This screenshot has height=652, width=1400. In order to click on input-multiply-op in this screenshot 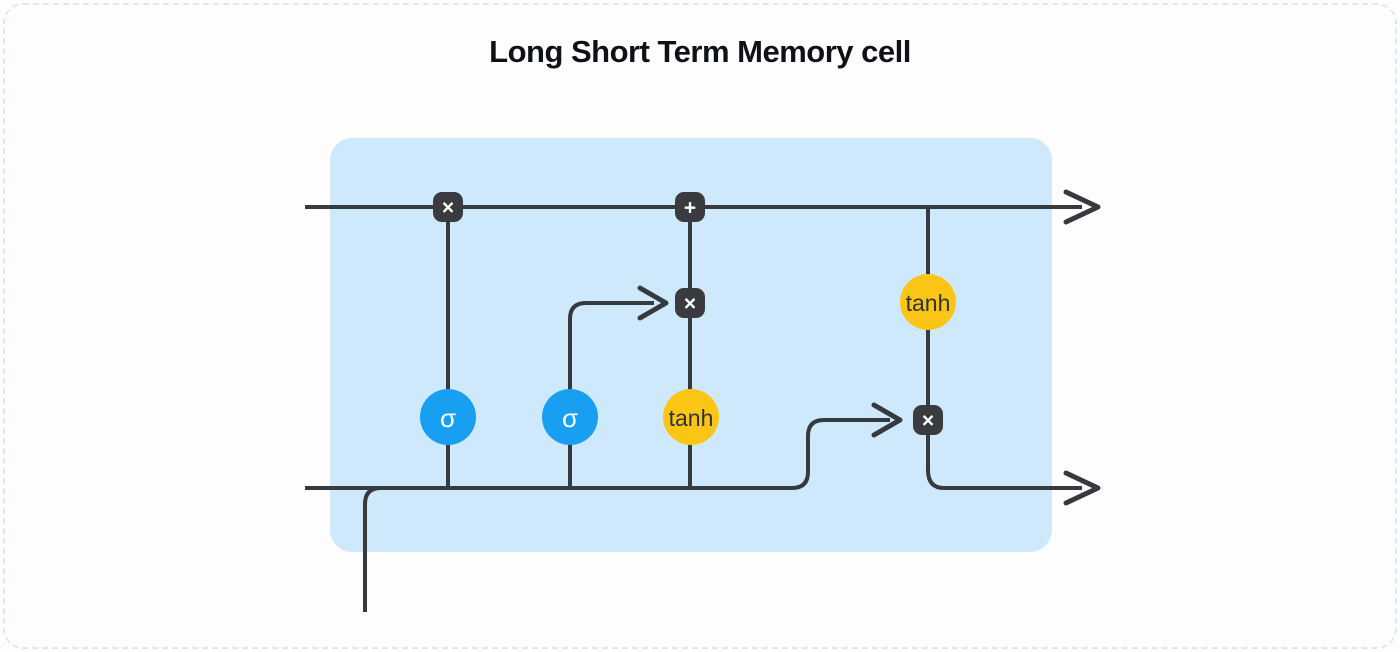, I will do `click(690, 303)`.